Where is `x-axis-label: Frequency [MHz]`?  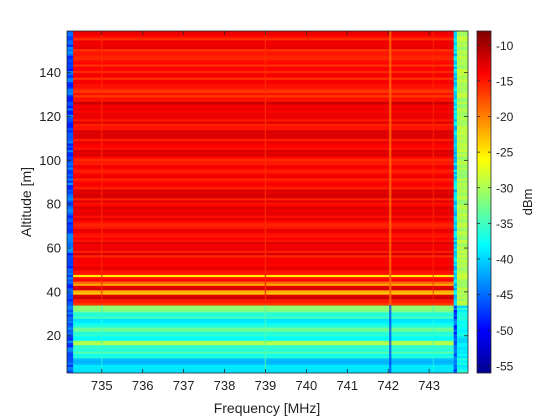
x-axis-label: Frequency [MHz] is located at coordinates (267, 408).